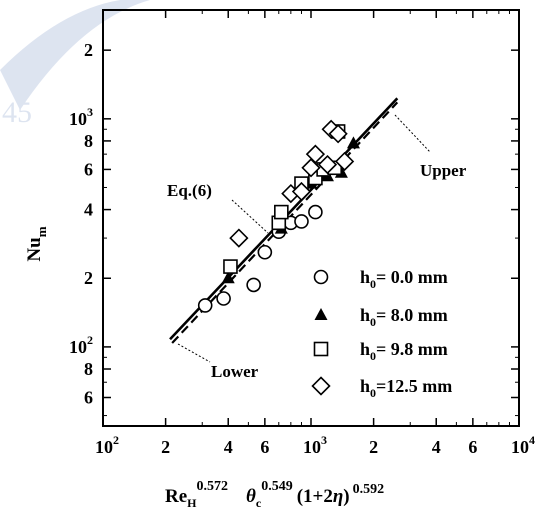  Describe the element at coordinates (75, 64) in the screenshot. I see `watermark: 45` at that location.